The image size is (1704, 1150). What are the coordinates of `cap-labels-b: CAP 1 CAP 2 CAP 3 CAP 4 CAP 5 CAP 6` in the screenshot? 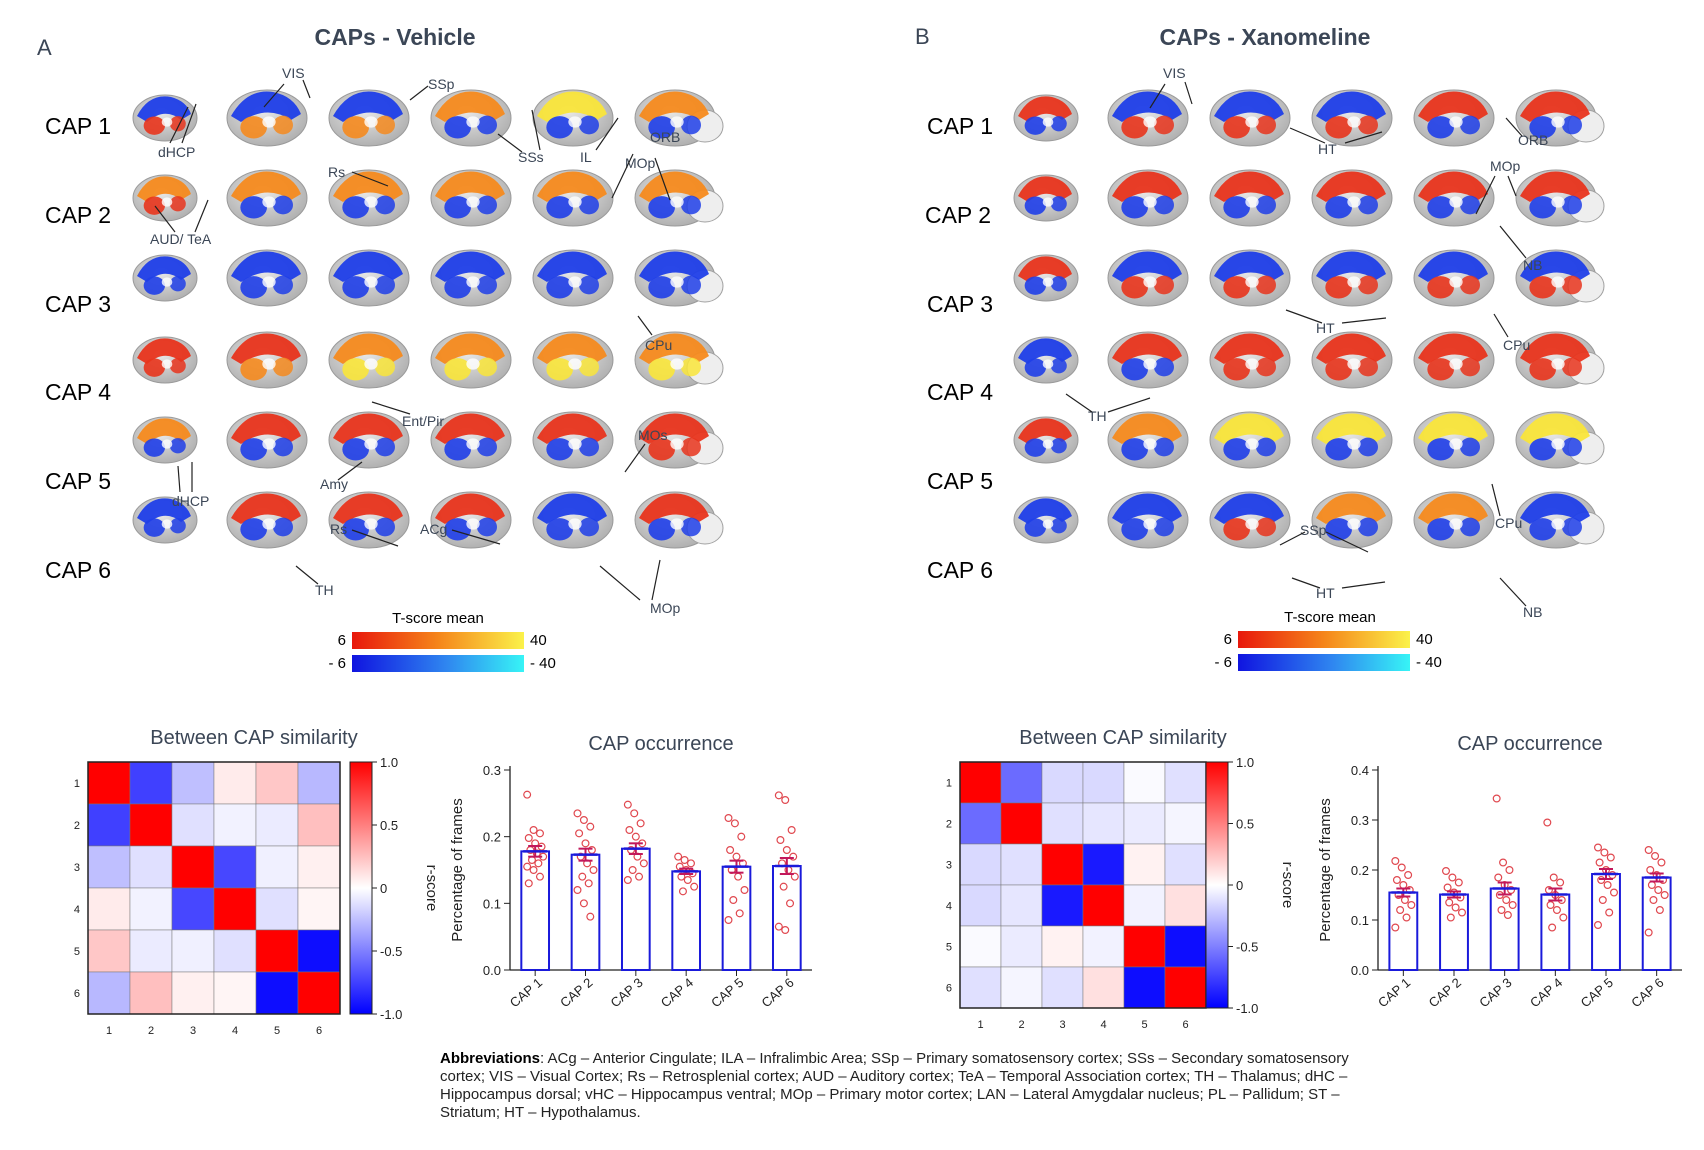 It's located at (959, 348).